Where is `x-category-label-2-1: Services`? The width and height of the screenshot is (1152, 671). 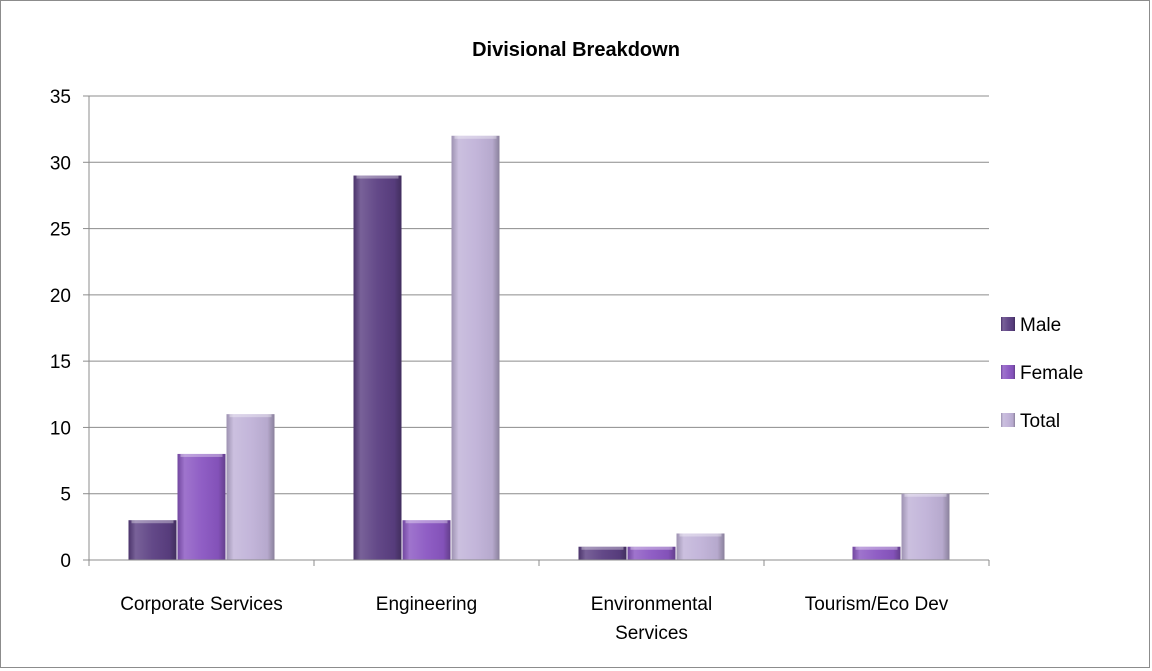
x-category-label-2-1: Services is located at coordinates (651, 633).